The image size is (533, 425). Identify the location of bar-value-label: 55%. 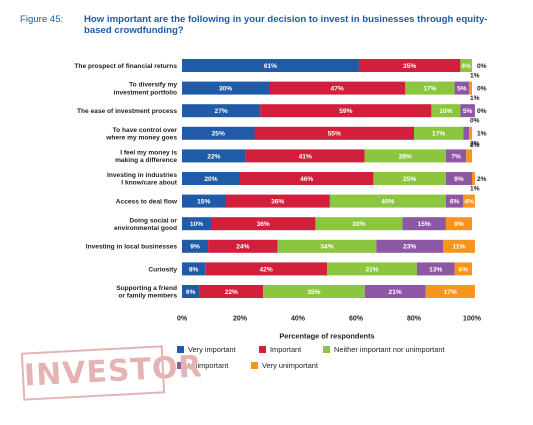
(334, 134).